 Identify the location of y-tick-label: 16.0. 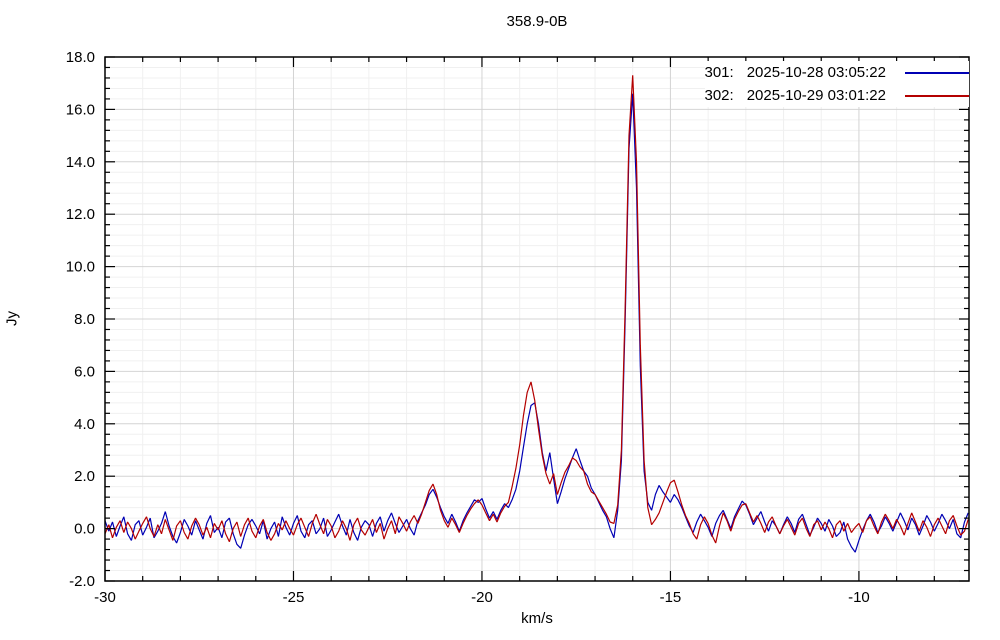
(80, 109).